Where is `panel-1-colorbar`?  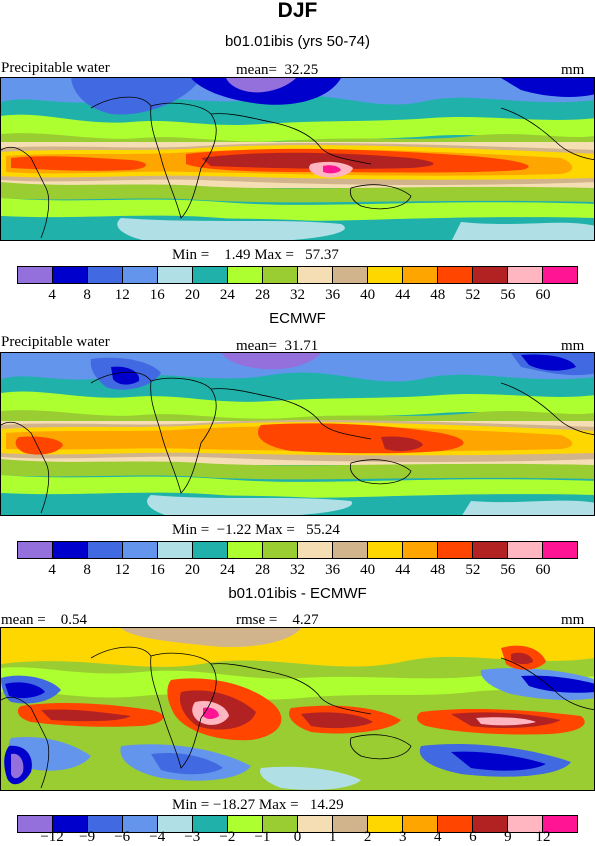
panel-1-colorbar is located at coordinates (297, 275).